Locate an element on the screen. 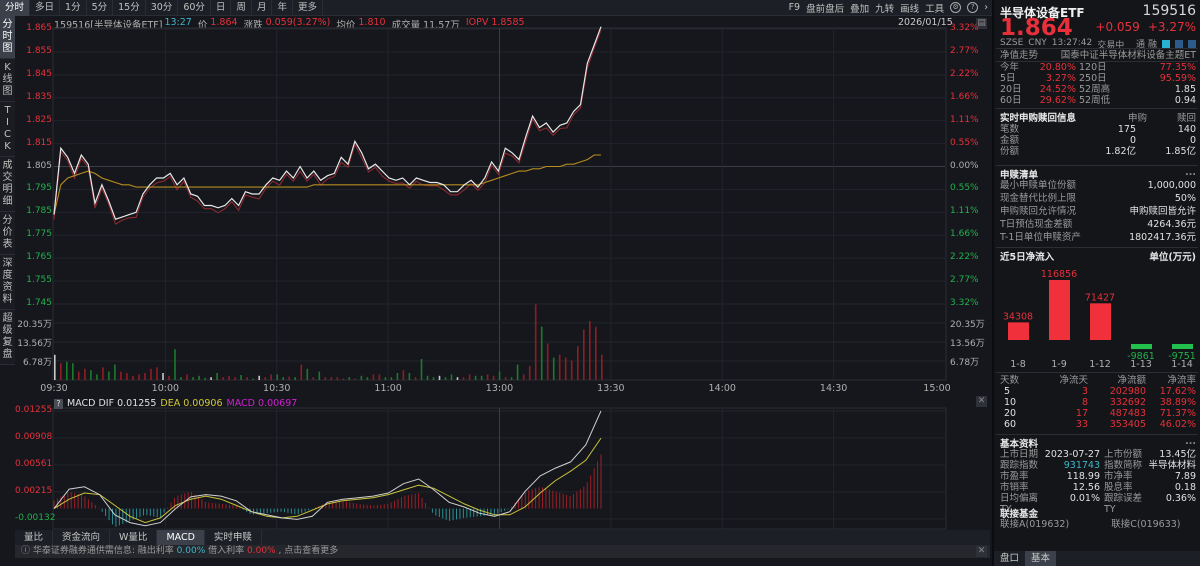  macd-axis-tick: -0.00132 is located at coordinates (35, 517).